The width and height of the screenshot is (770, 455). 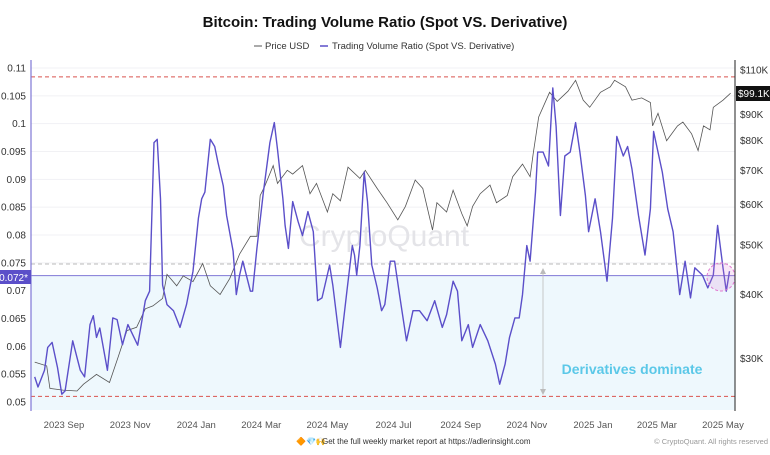 What do you see at coordinates (16, 69) in the screenshot?
I see `left-tick-label: 0.11` at bounding box center [16, 69].